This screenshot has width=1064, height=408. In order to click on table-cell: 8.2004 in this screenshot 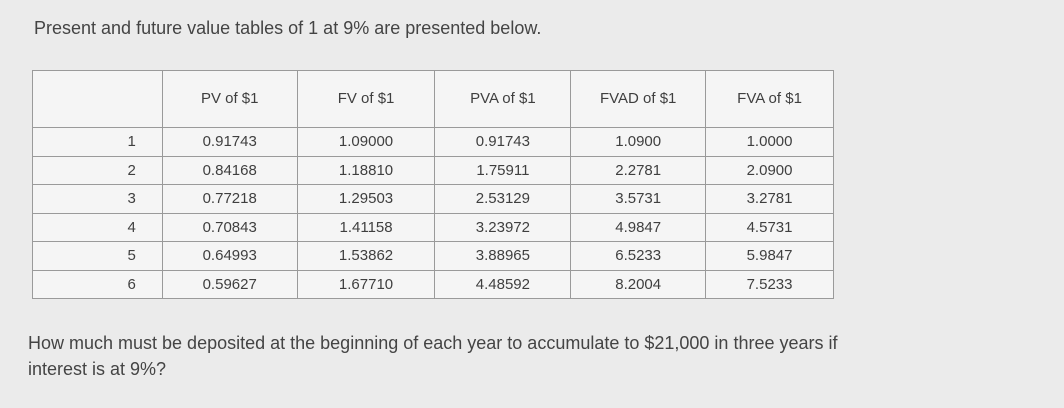, I will do `click(638, 284)`.